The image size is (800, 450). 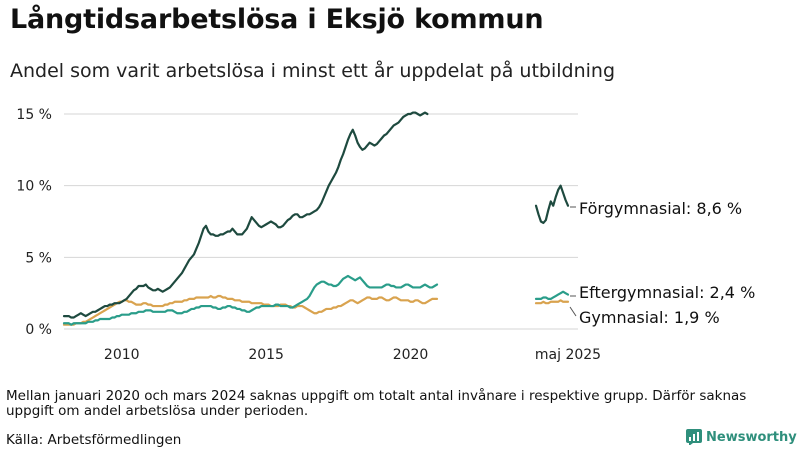 I want to click on brand-logo: Newsworthy, so click(x=741, y=437).